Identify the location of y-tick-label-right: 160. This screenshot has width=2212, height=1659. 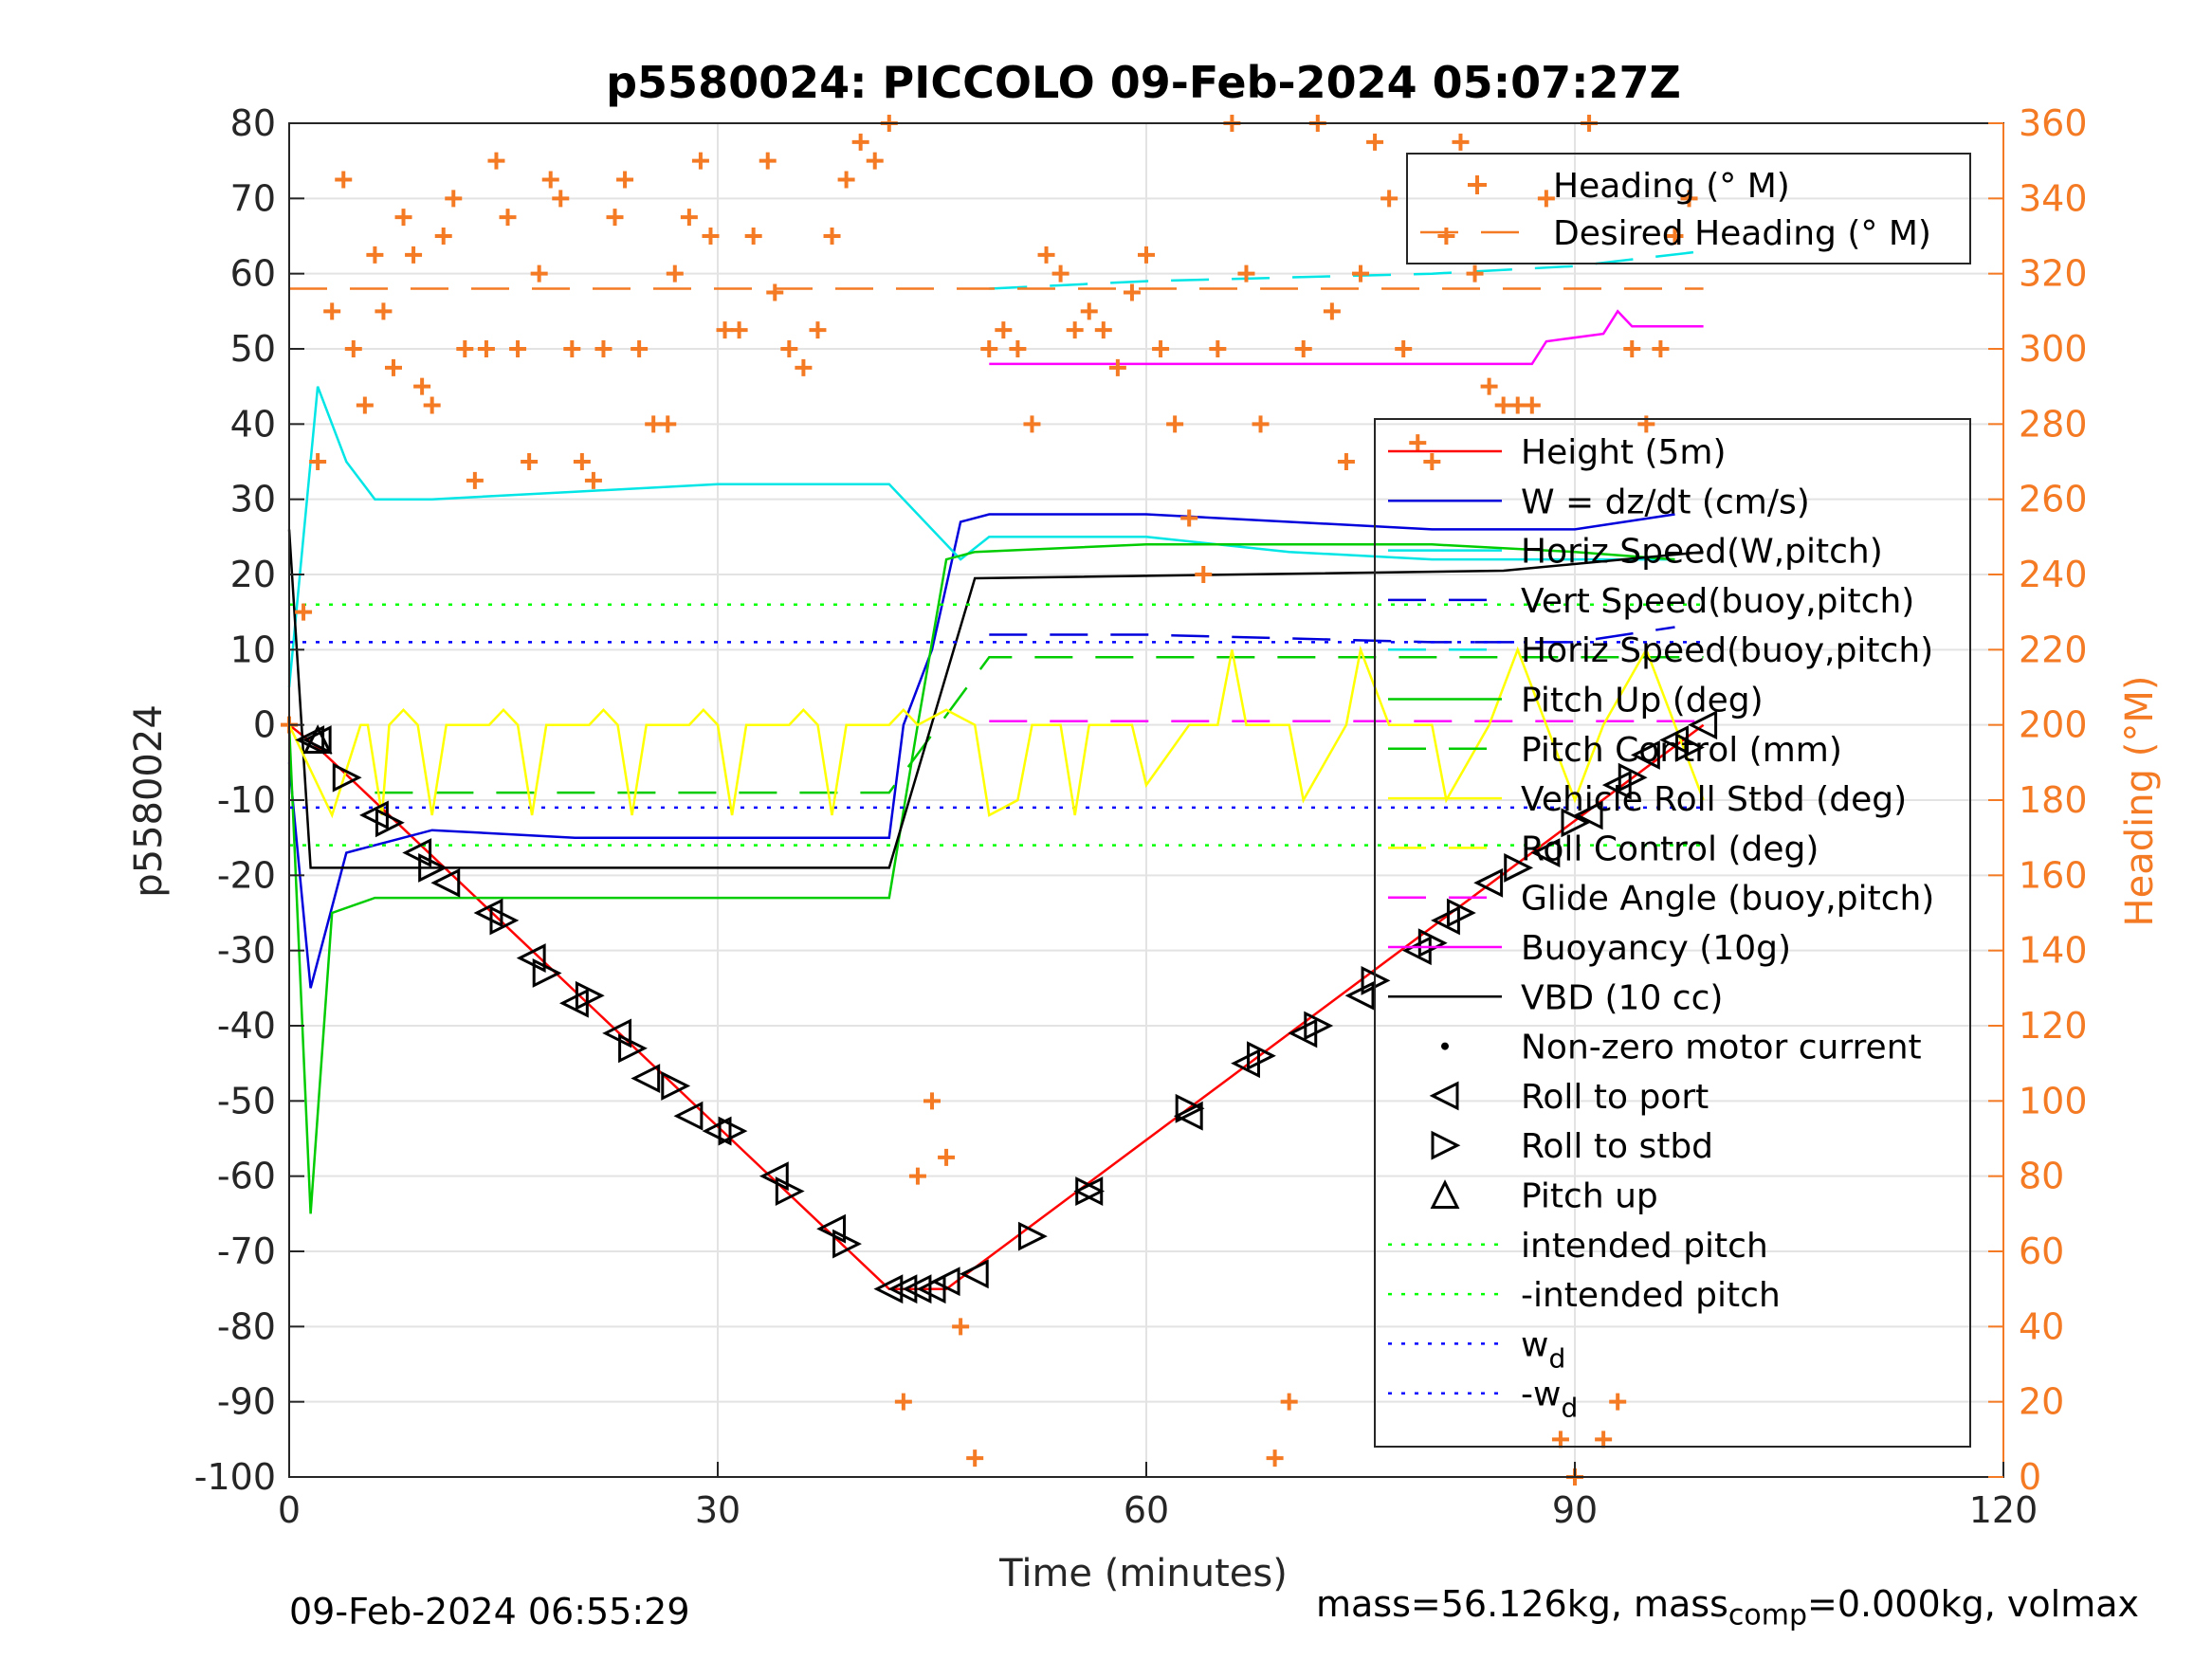
(2053, 875).